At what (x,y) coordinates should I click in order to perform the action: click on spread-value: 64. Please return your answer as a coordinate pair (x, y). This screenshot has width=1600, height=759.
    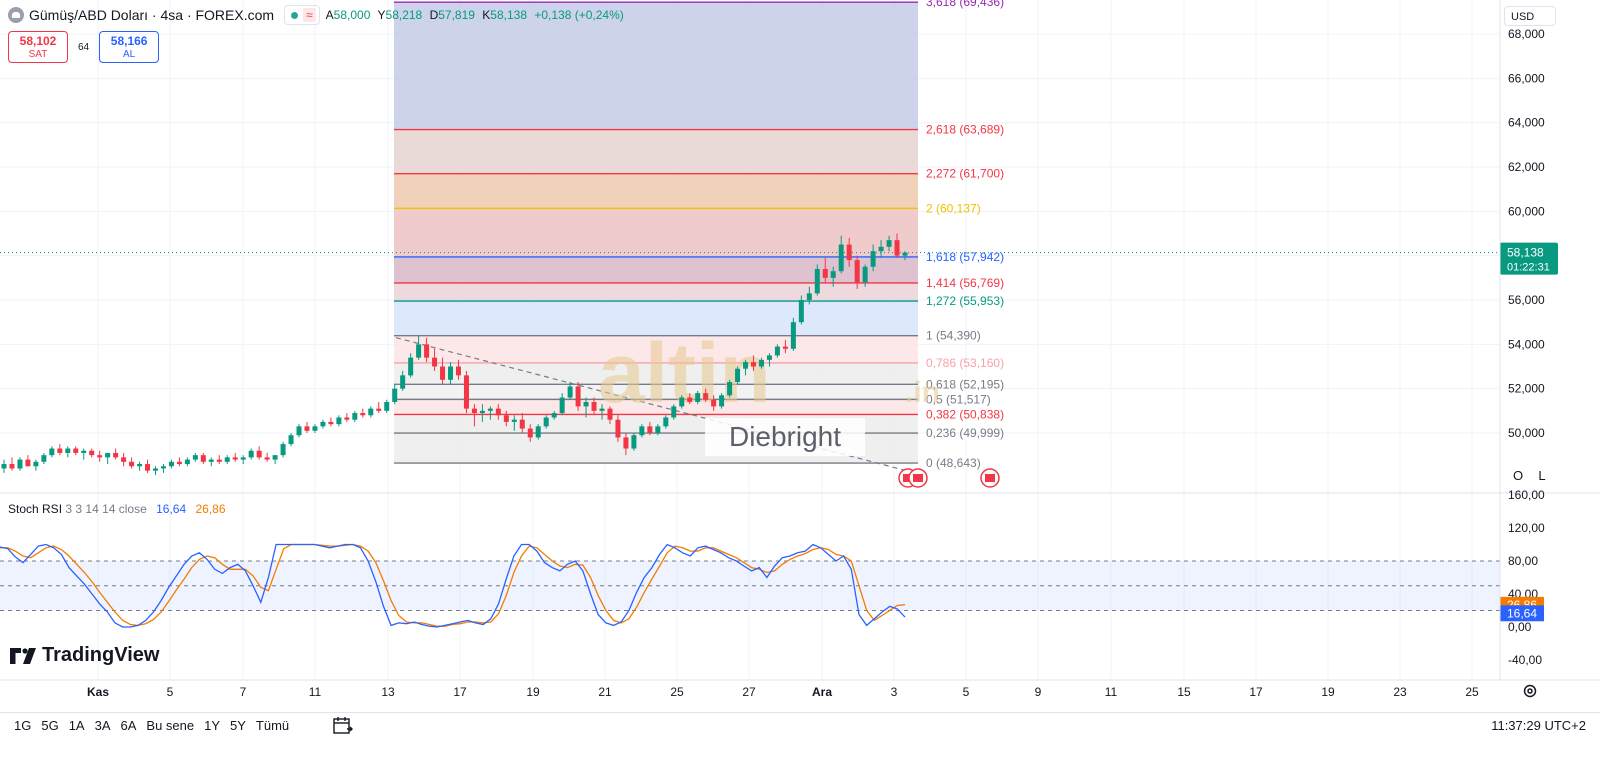
    Looking at the image, I should click on (84, 47).